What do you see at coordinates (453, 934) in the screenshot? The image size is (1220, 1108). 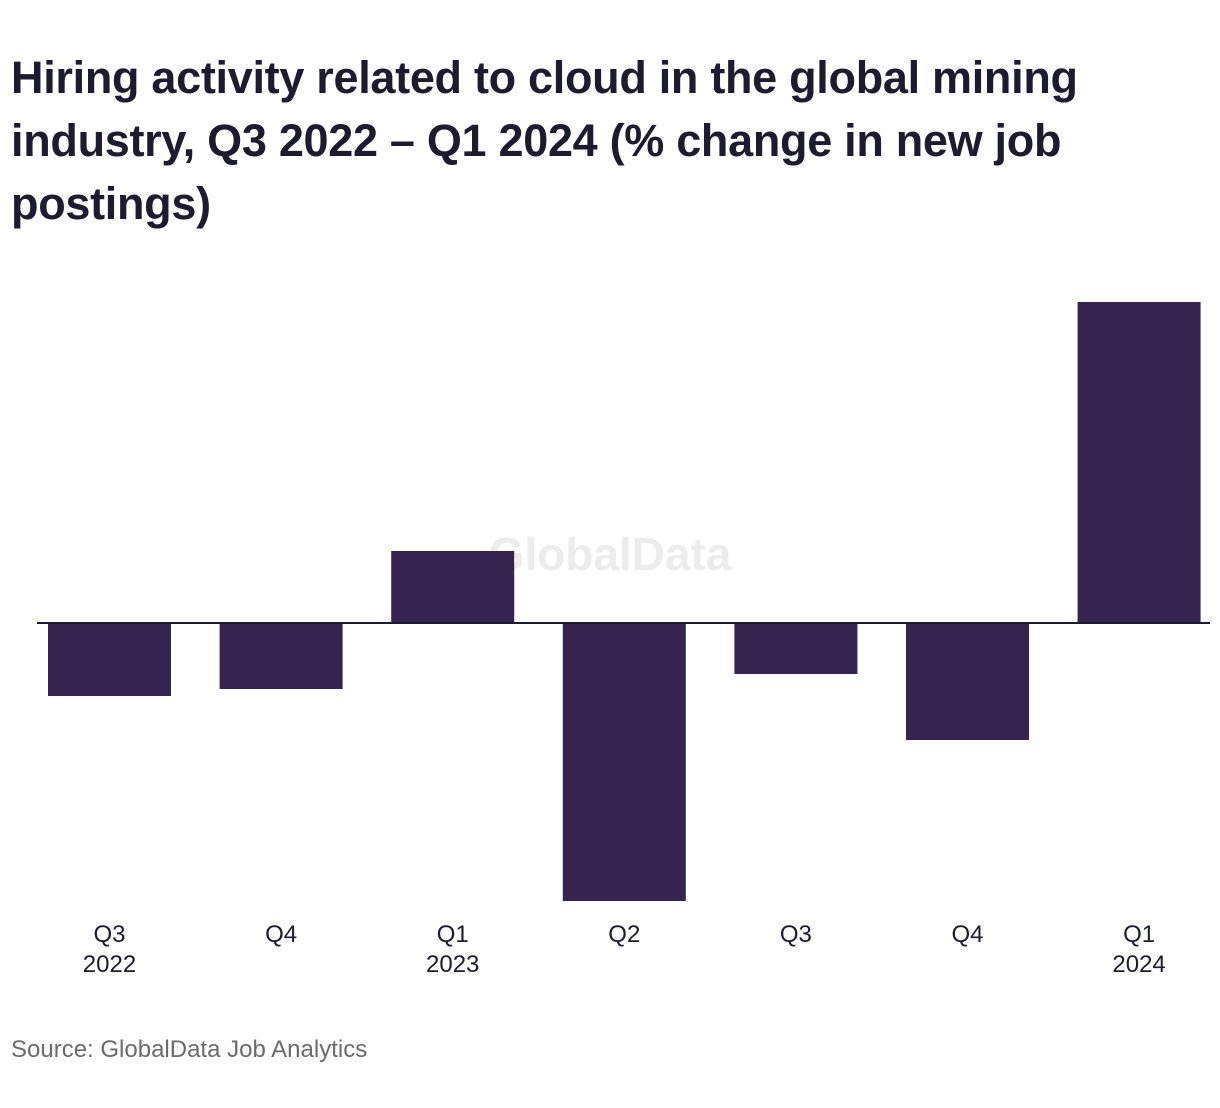 I see `x-tick-label-2-0: Q1` at bounding box center [453, 934].